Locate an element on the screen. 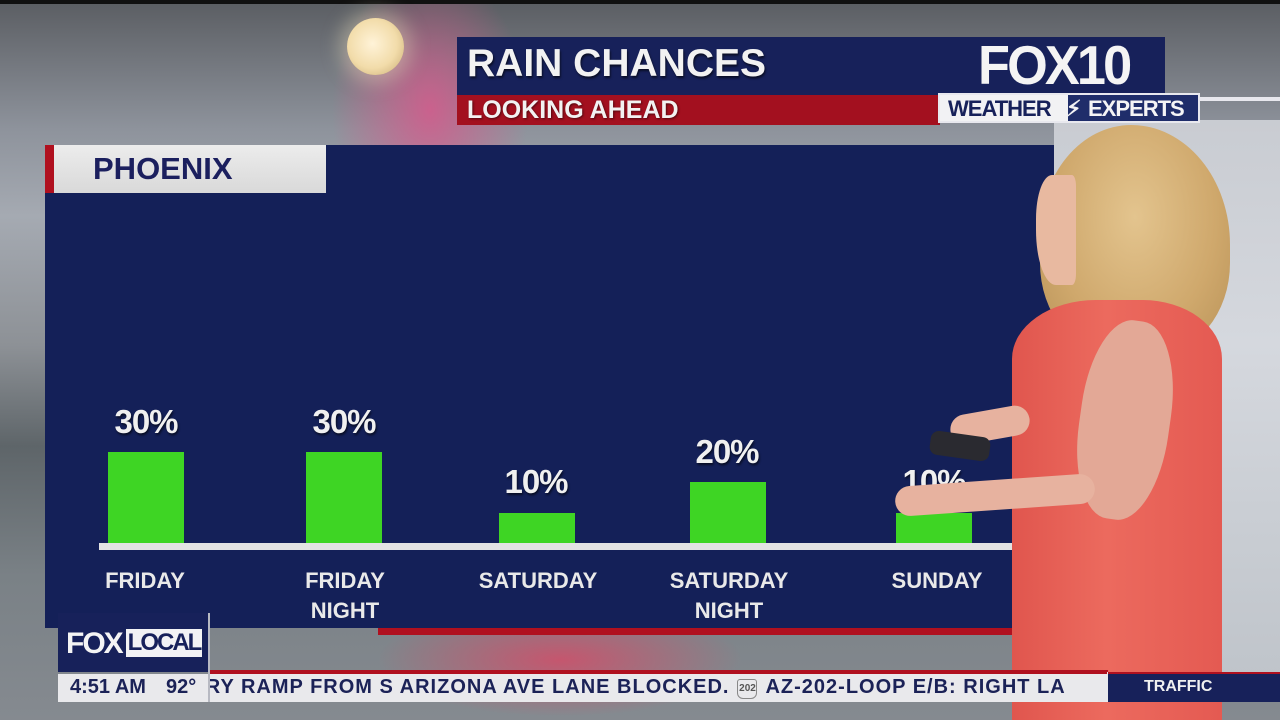 The height and width of the screenshot is (720, 1280). top-border is located at coordinates (640, 2).